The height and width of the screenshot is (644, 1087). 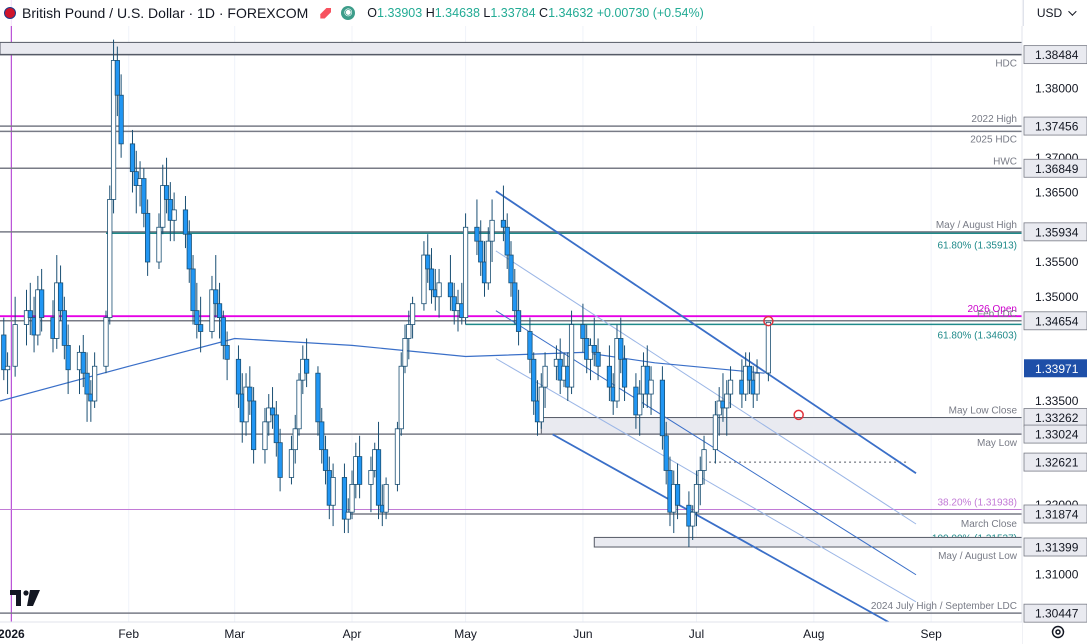 What do you see at coordinates (511, 632) in the screenshot?
I see `time-axis: 2026 Feb Mar Apr May Jun Jul Aug Sep` at bounding box center [511, 632].